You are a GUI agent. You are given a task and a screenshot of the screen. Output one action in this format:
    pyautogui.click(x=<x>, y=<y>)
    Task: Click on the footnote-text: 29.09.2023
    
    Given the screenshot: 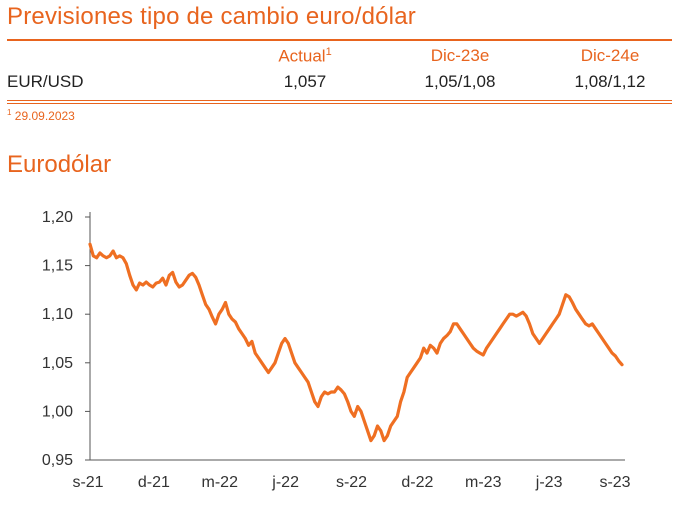 What is the action you would take?
    pyautogui.click(x=44, y=116)
    